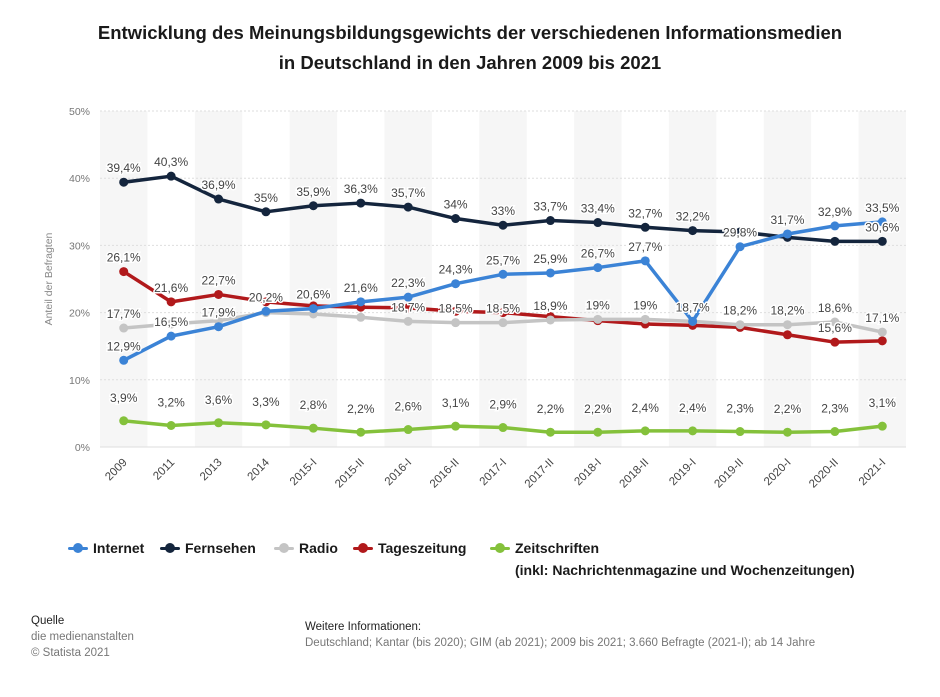  Describe the element at coordinates (361, 288) in the screenshot. I see `data-label-internet: 21,6%` at that location.